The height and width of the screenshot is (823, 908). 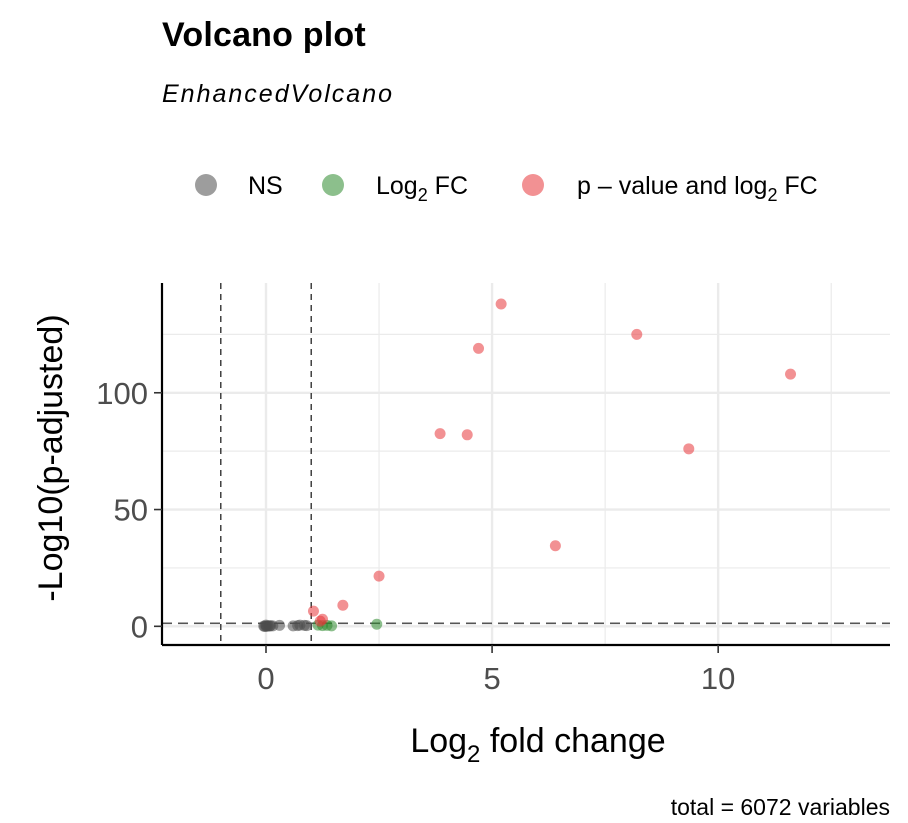 What do you see at coordinates (131, 510) in the screenshot?
I see `y-tick-label: 50` at bounding box center [131, 510].